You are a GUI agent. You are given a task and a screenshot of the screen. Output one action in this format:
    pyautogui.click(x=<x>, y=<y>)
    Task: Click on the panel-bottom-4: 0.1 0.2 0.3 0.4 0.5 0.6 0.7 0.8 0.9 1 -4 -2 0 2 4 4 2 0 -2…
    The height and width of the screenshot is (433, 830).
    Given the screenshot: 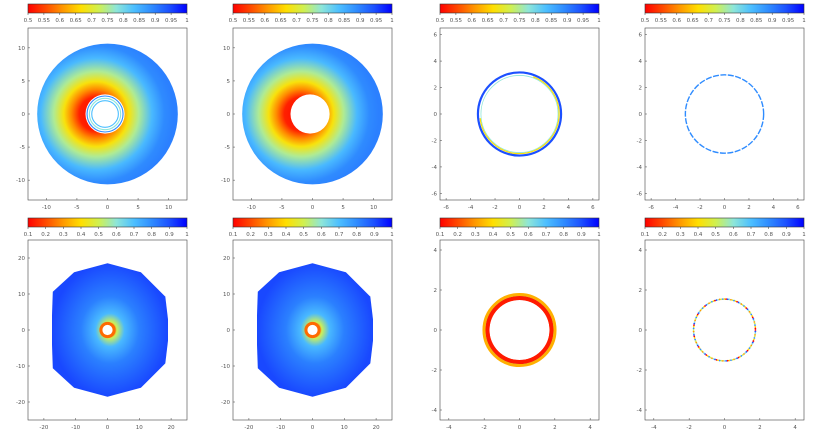 What is the action you would take?
    pyautogui.click(x=721, y=324)
    